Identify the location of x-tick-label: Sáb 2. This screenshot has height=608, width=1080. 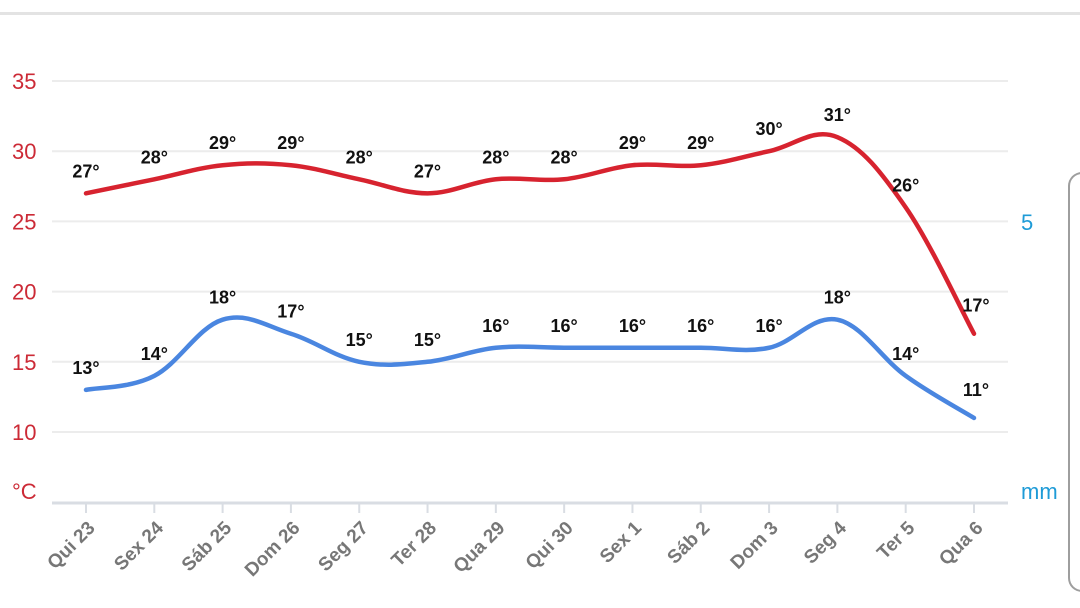
(689, 543).